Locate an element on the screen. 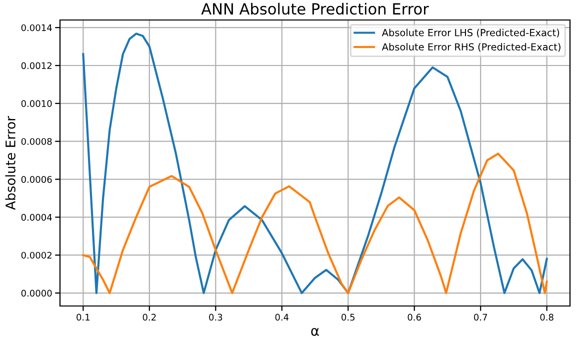  y-tick-label: 0.0012 is located at coordinates (36, 66).